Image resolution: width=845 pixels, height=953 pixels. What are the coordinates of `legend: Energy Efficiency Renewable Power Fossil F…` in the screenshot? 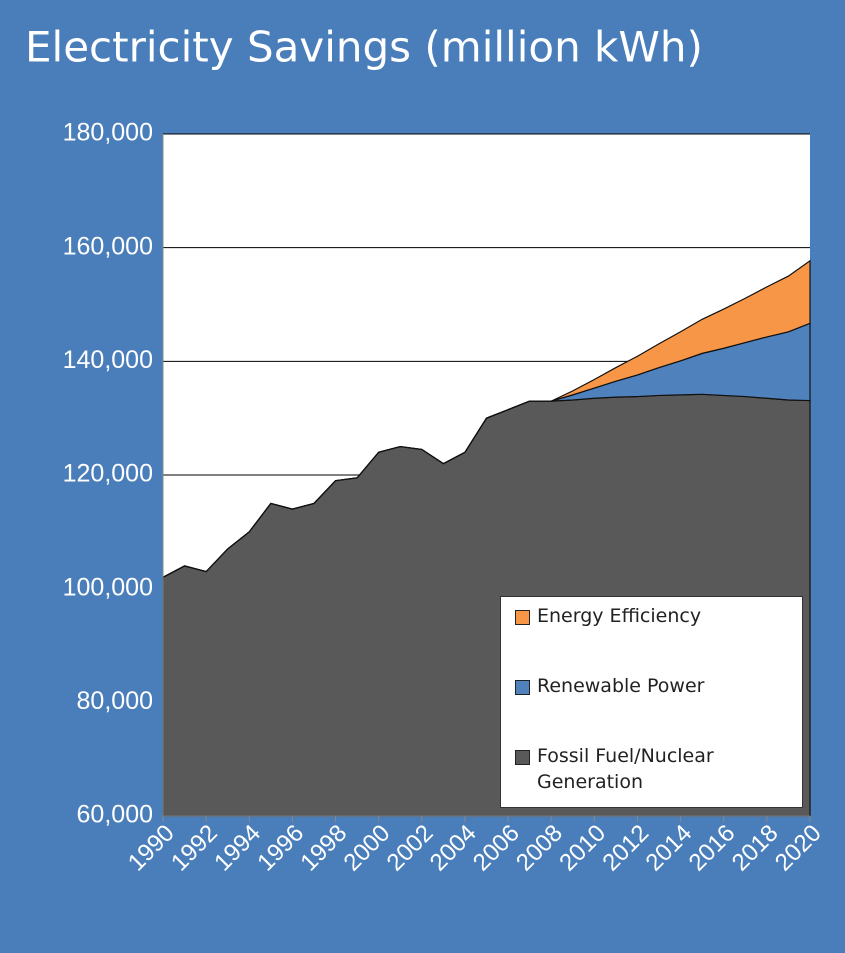 It's located at (651, 702).